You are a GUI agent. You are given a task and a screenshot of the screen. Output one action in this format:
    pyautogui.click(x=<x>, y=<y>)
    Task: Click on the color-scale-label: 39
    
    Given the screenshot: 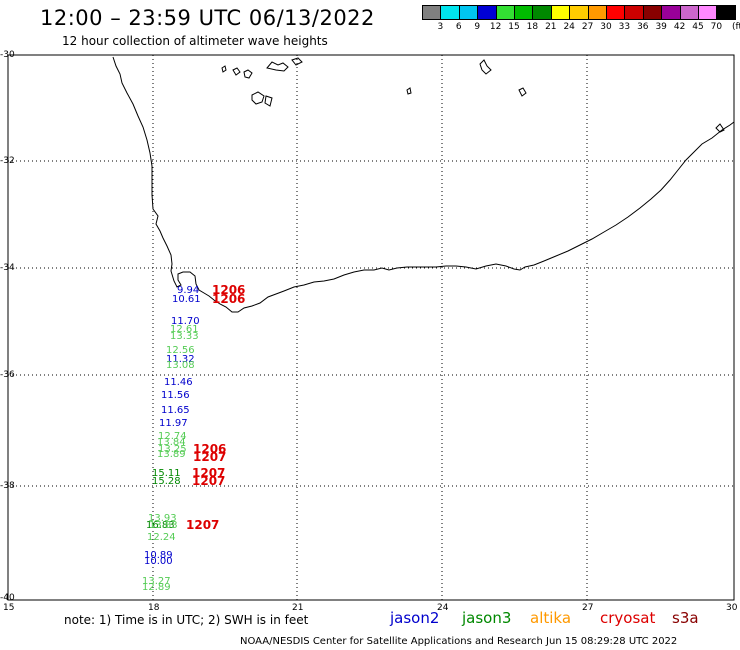 What is the action you would take?
    pyautogui.click(x=661, y=27)
    